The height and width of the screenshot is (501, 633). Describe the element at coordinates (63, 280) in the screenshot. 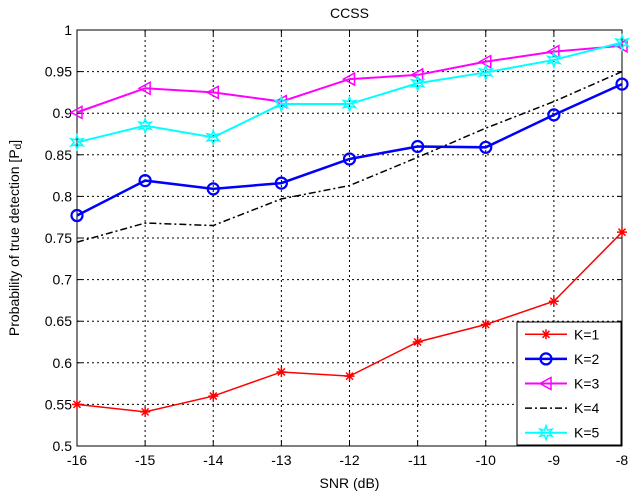

I see `y-tick-label: 0.7` at that location.